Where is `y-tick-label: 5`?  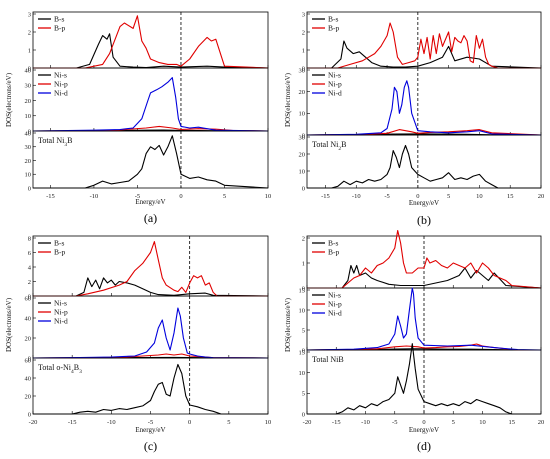
y-tick-label: 5 is located at coordinates (303, 394).